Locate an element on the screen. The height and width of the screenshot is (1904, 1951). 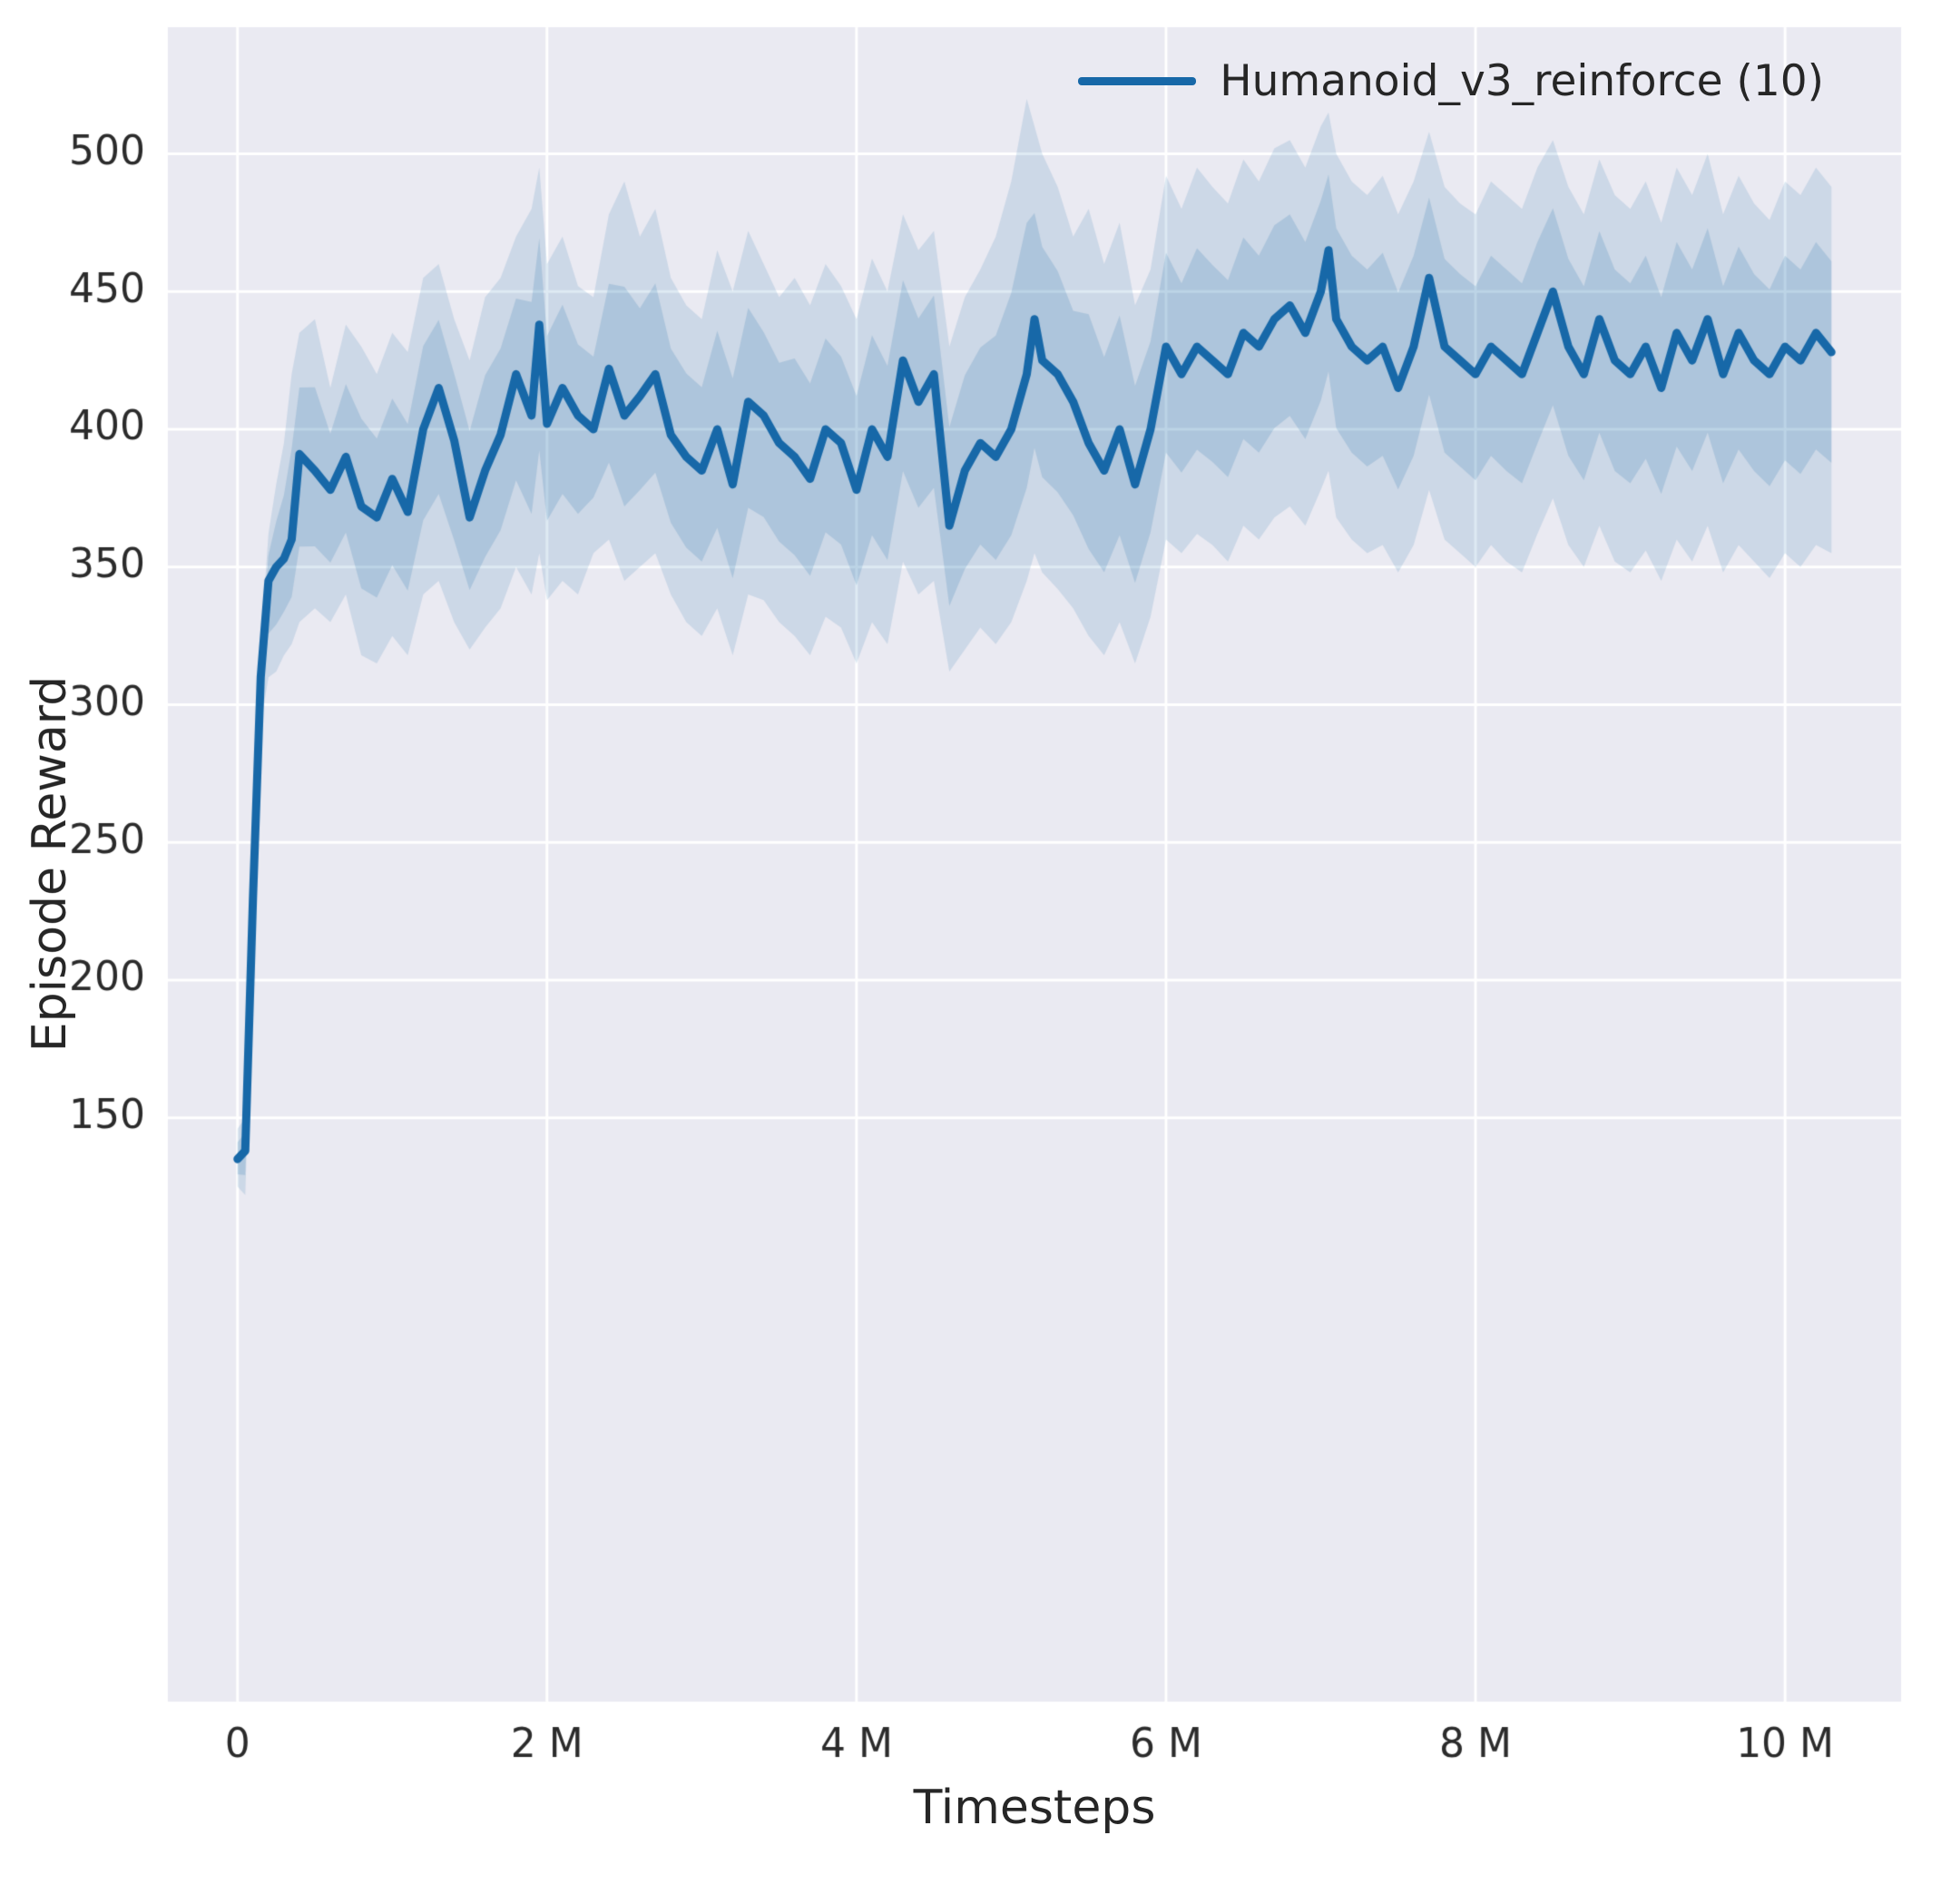
legend: Humanoid_v3_reinforce (10) is located at coordinates (1451, 81).